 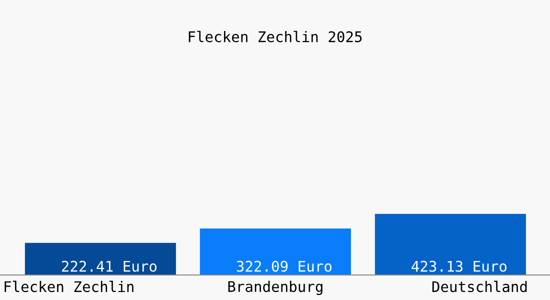 What do you see at coordinates (459, 266) in the screenshot?
I see `data-label: 423.13 Euro` at bounding box center [459, 266].